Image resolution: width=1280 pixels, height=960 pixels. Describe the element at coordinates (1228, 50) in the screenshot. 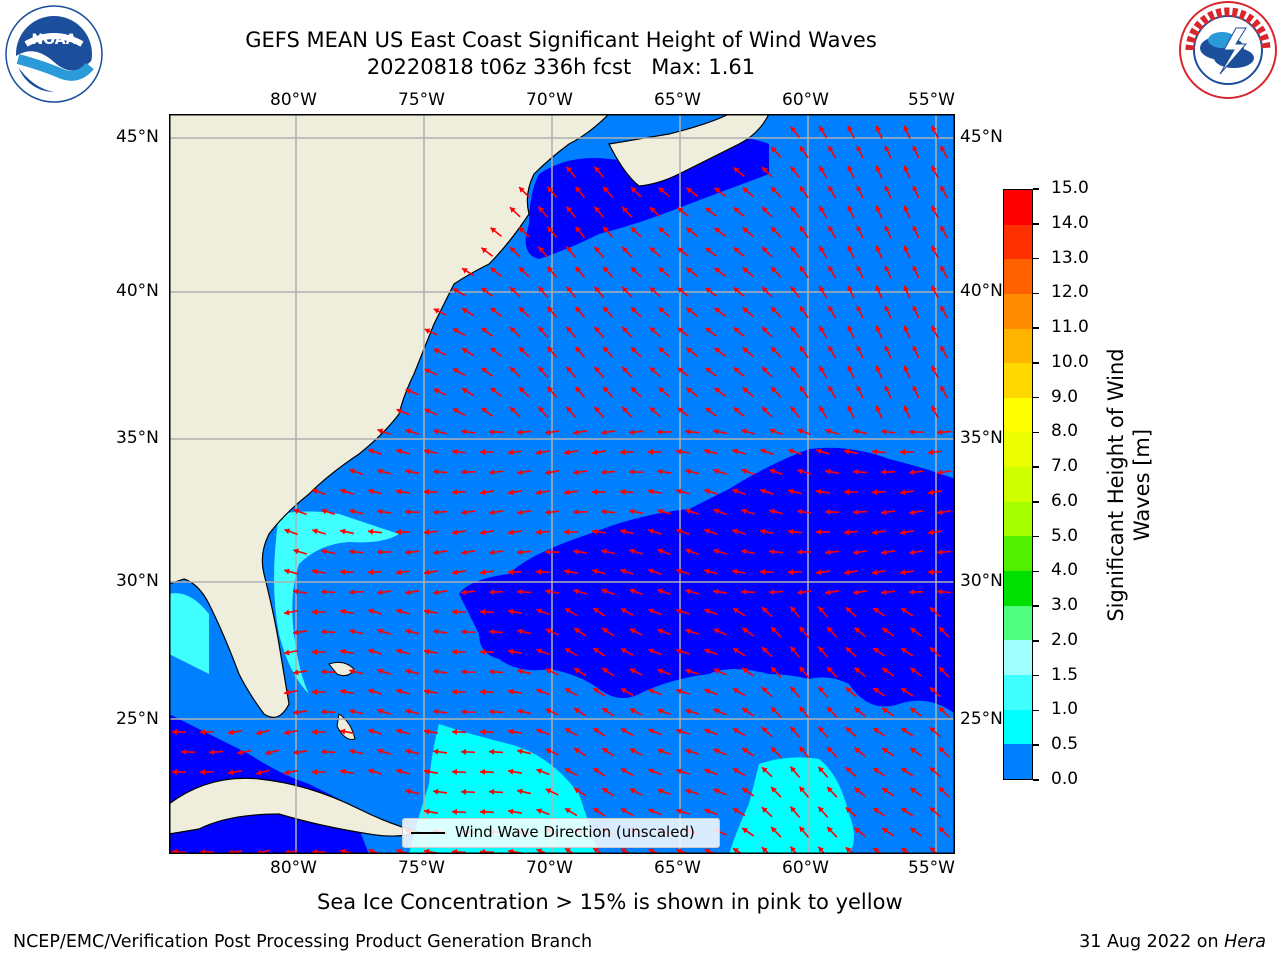

I see `nws-logo` at that location.